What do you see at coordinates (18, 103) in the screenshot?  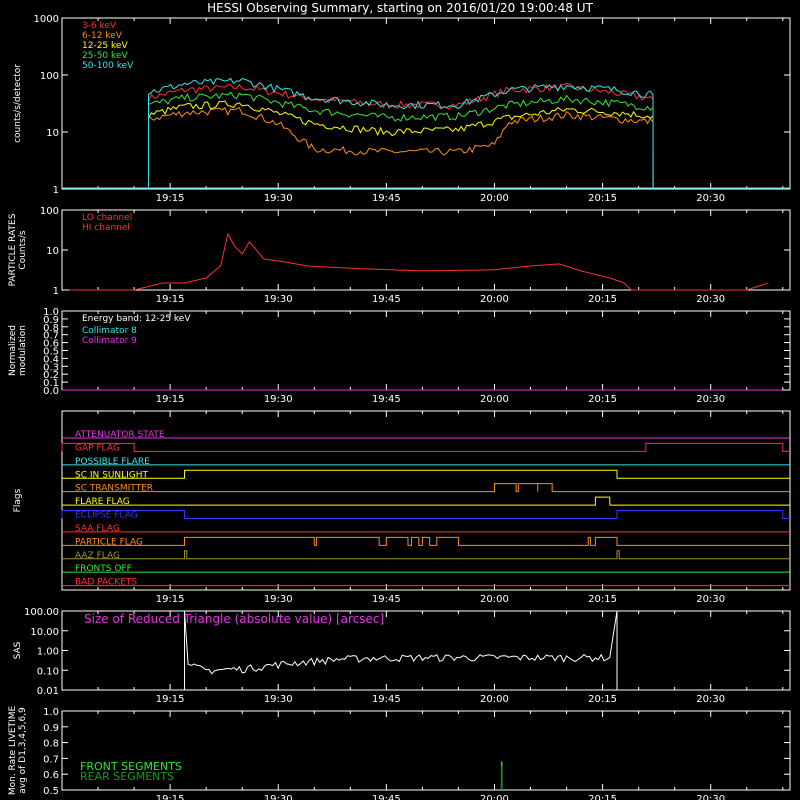 I see `y-axis-label: counts/s/detector` at bounding box center [18, 103].